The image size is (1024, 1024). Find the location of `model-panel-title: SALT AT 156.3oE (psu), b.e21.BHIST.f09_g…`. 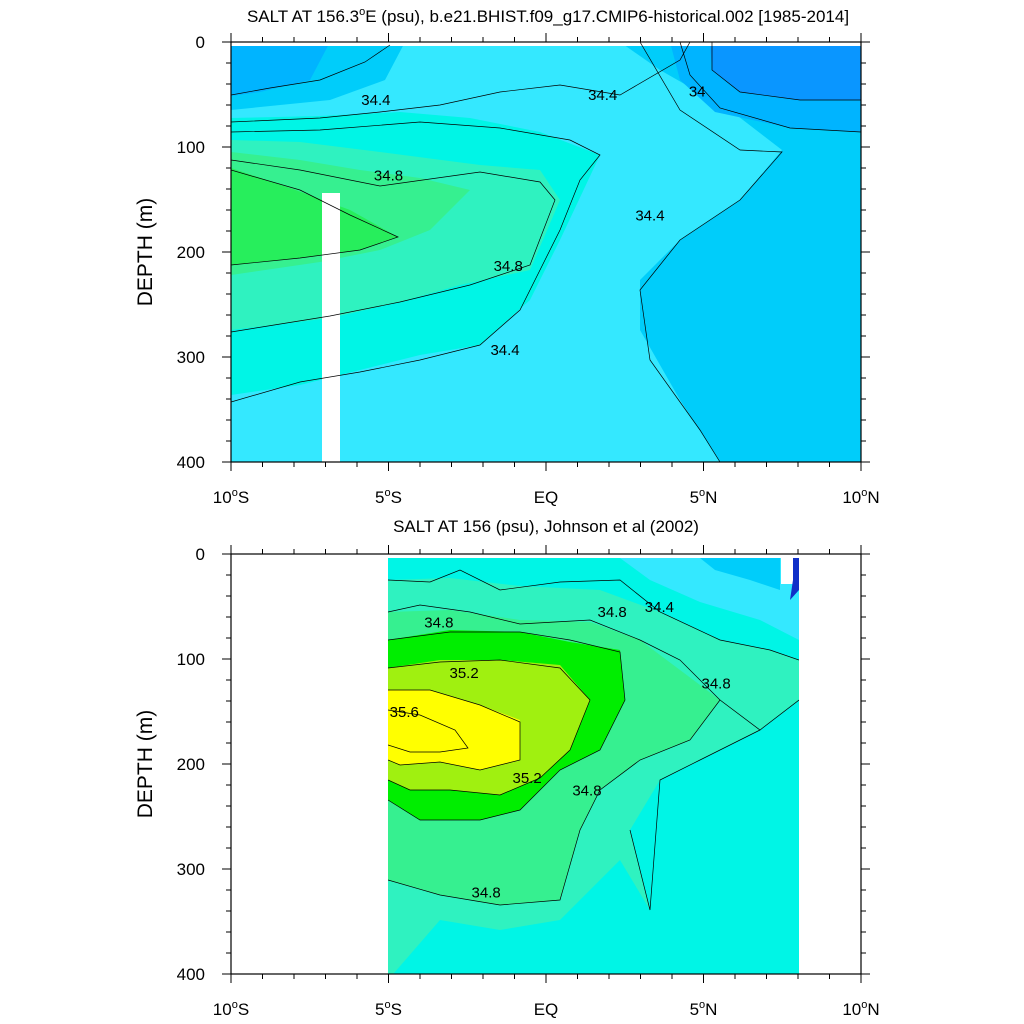

model-panel-title: SALT AT 156.3oE (psu), b.e21.BHIST.f09_g… is located at coordinates (548, 16).